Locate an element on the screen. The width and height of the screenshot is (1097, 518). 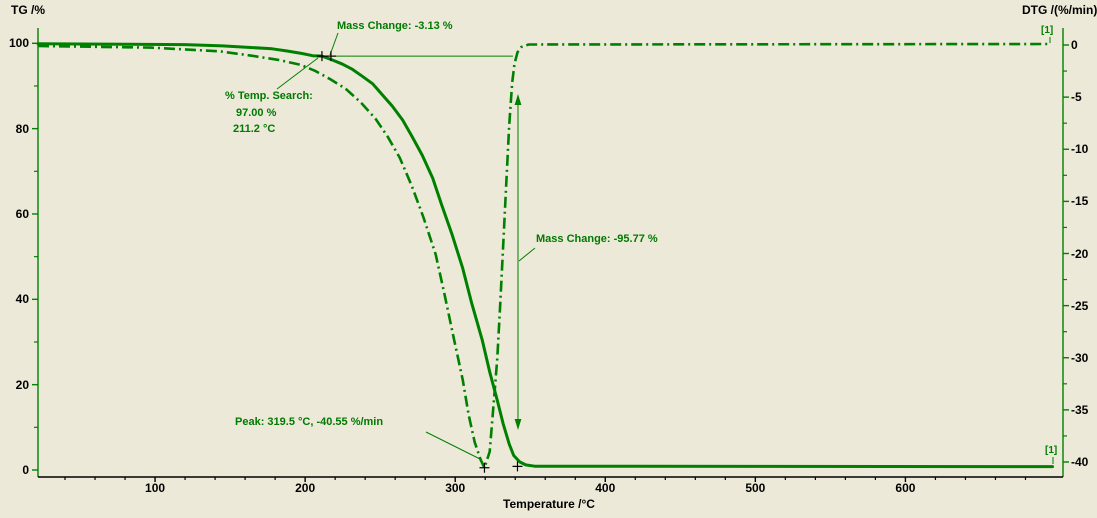
dtg-tick-label: -10 is located at coordinates (1080, 149).